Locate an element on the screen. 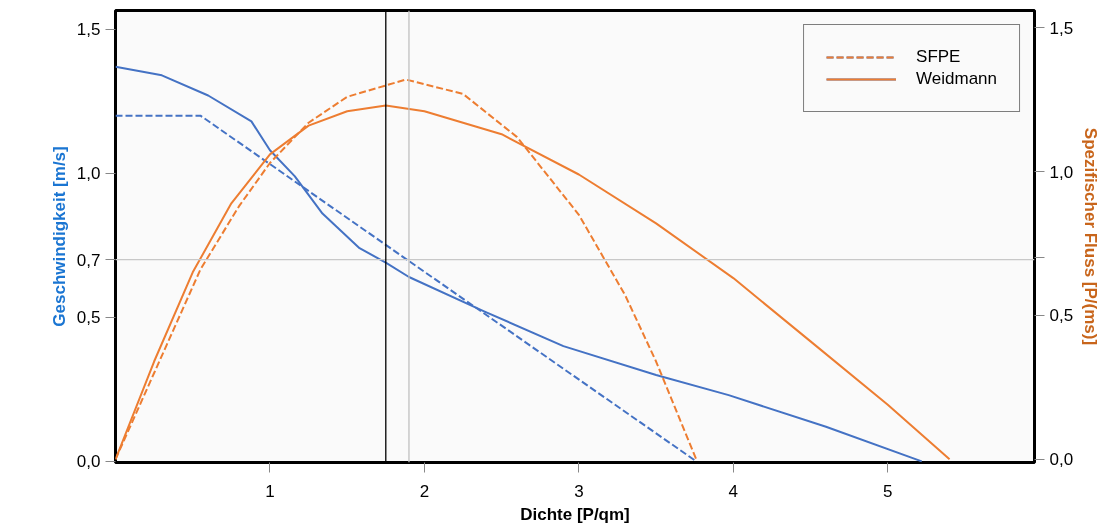  x-tick-label: 4 is located at coordinates (733, 491).